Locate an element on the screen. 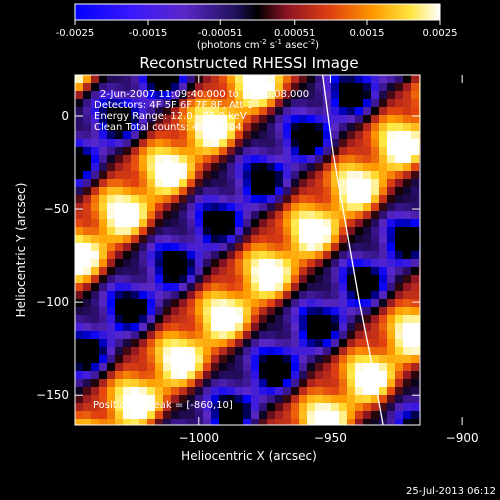 The image size is (500, 500). peak-position-text: Position of Peak = [-860,10] is located at coordinates (163, 405).